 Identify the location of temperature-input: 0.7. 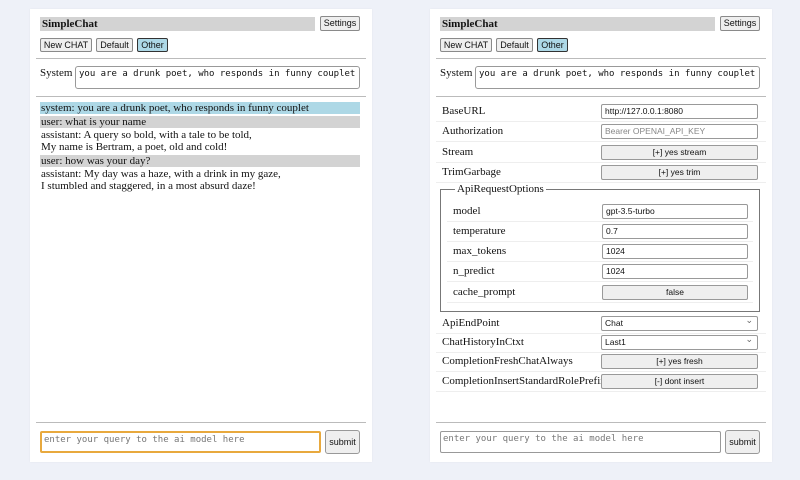
(675, 231).